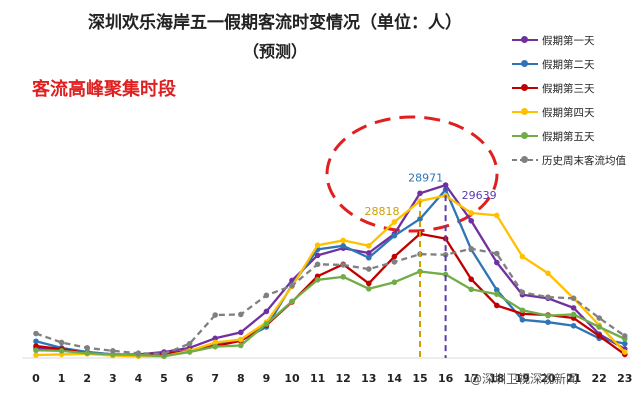 This screenshot has height=405, width=641. I want to click on legend-item: 假期第二天, so click(576, 68).